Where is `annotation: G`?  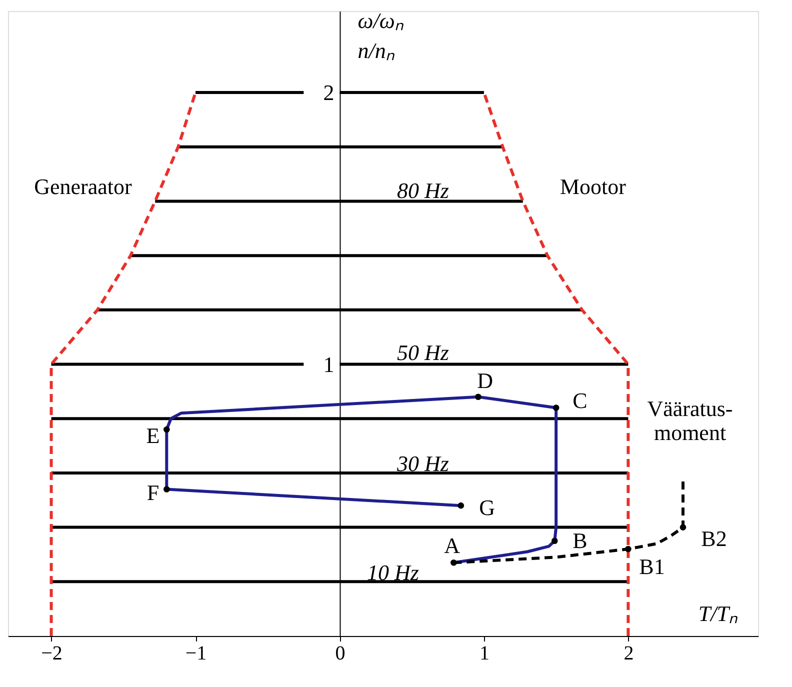
annotation: G is located at coordinates (487, 507).